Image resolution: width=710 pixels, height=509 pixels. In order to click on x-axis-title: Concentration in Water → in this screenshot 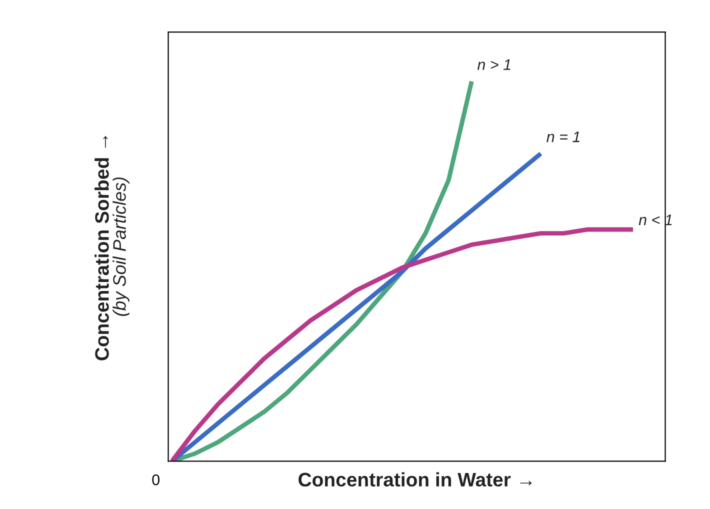, I will do `click(415, 479)`.